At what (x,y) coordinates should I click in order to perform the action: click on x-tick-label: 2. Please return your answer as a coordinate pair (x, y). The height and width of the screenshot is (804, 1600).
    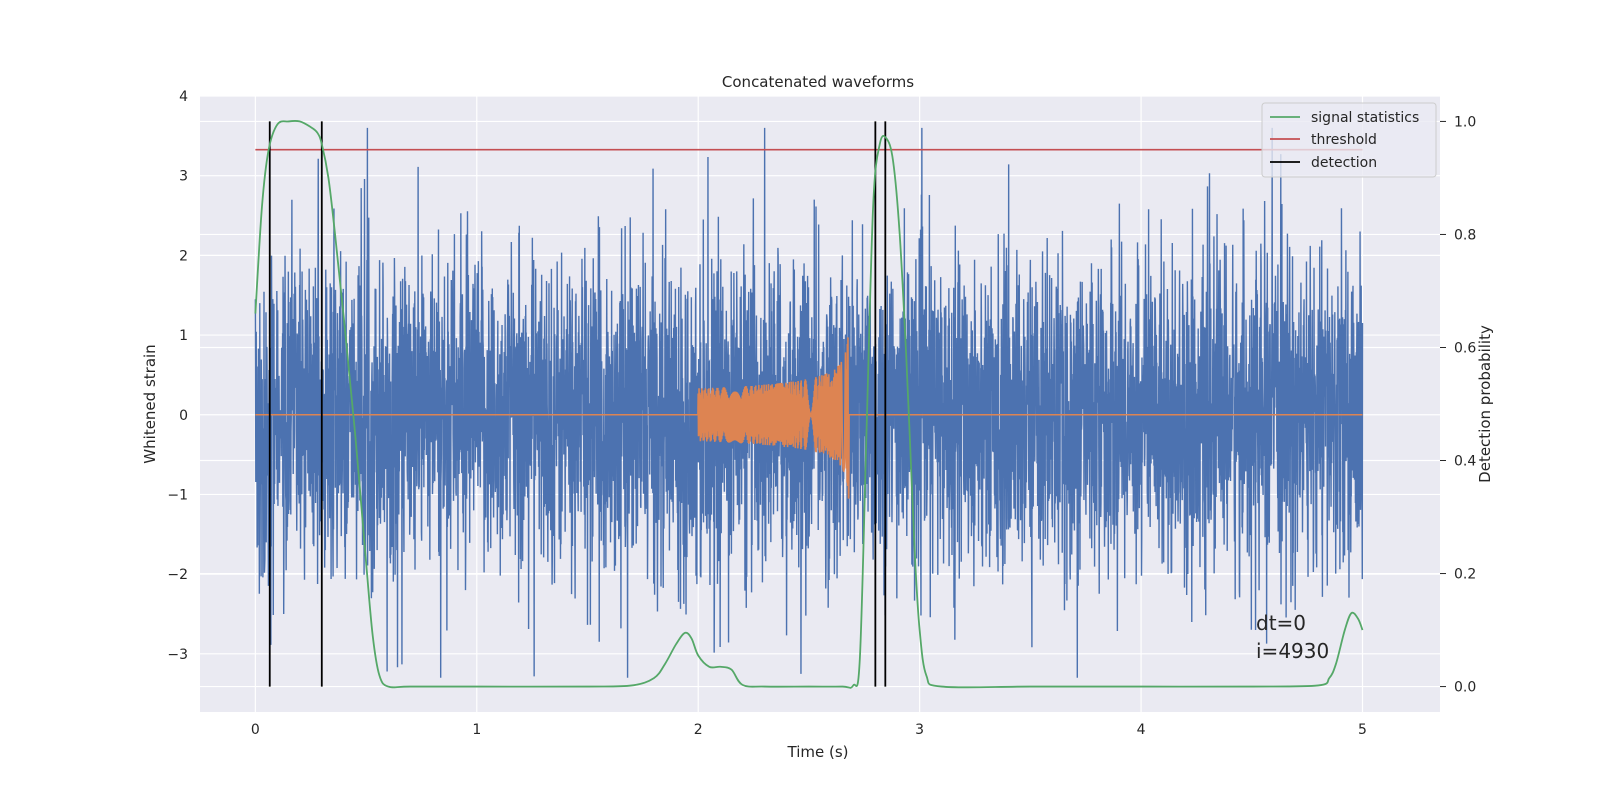
    Looking at the image, I should click on (698, 730).